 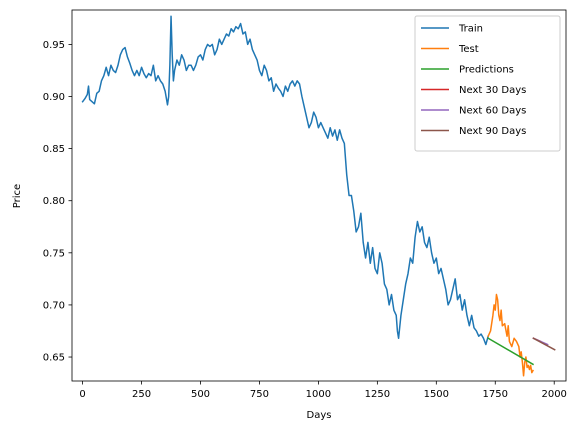 I want to click on legend-label-predictions: Predictions, so click(x=486, y=70).